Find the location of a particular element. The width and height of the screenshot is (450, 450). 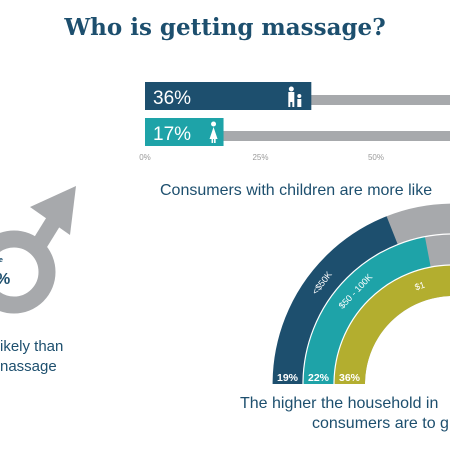

income-caption-line1: The higher the household in is located at coordinates (339, 403).